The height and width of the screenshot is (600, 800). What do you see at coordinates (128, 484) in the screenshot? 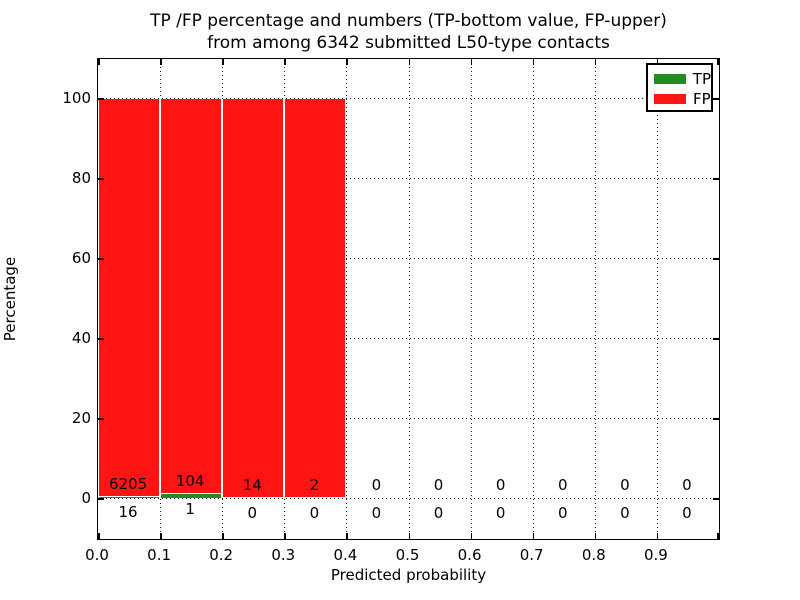
I see `fp-count-label: 6205` at bounding box center [128, 484].